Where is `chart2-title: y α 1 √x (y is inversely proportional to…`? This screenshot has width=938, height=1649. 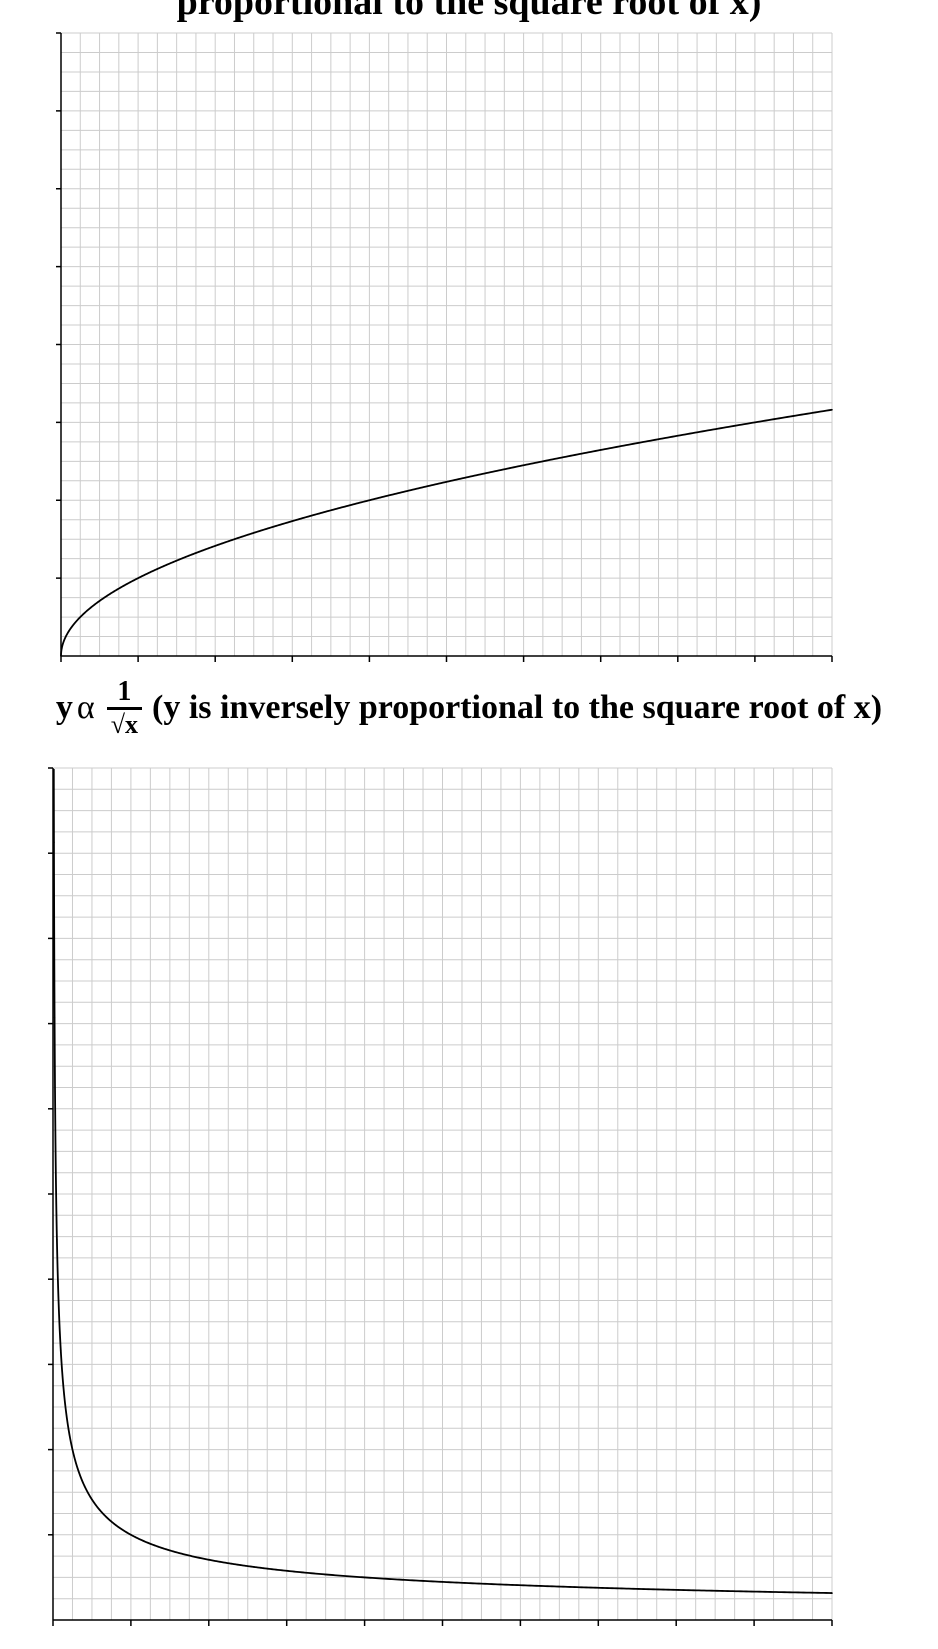 chart2-title: y α 1 √x (y is inversely proportional to… is located at coordinates (469, 708).